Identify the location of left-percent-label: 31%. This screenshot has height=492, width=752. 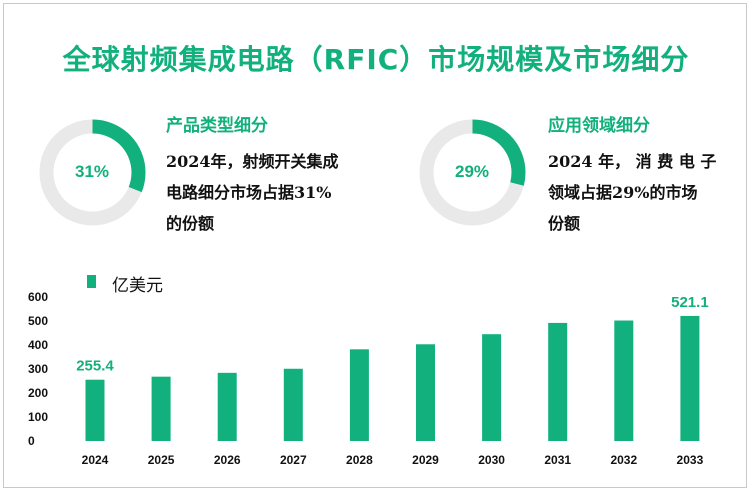
(92, 171).